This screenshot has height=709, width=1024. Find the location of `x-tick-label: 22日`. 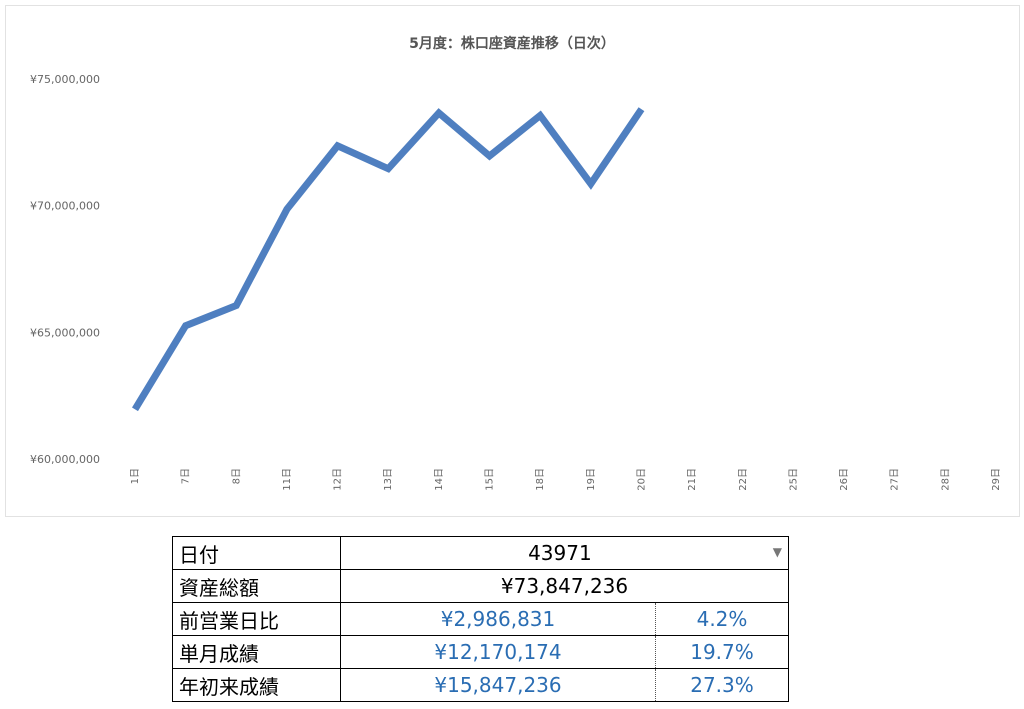

x-tick-label: 22日 is located at coordinates (743, 479).